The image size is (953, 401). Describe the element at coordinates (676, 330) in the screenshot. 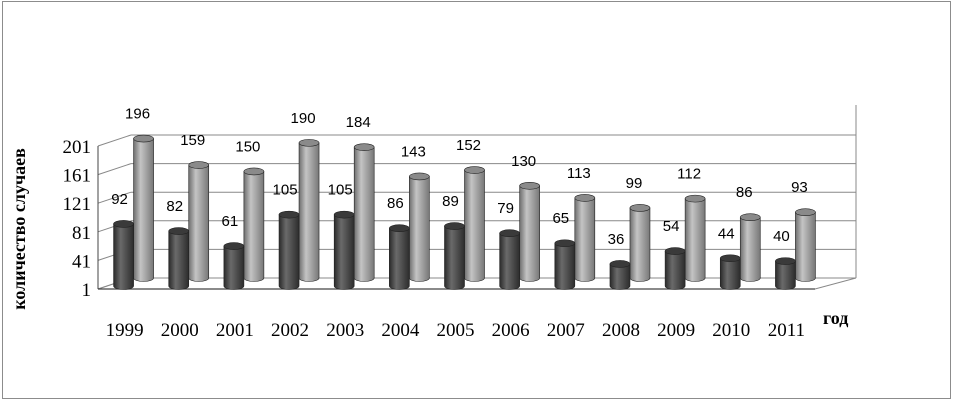

I see `x-tick-label: 2009` at that location.